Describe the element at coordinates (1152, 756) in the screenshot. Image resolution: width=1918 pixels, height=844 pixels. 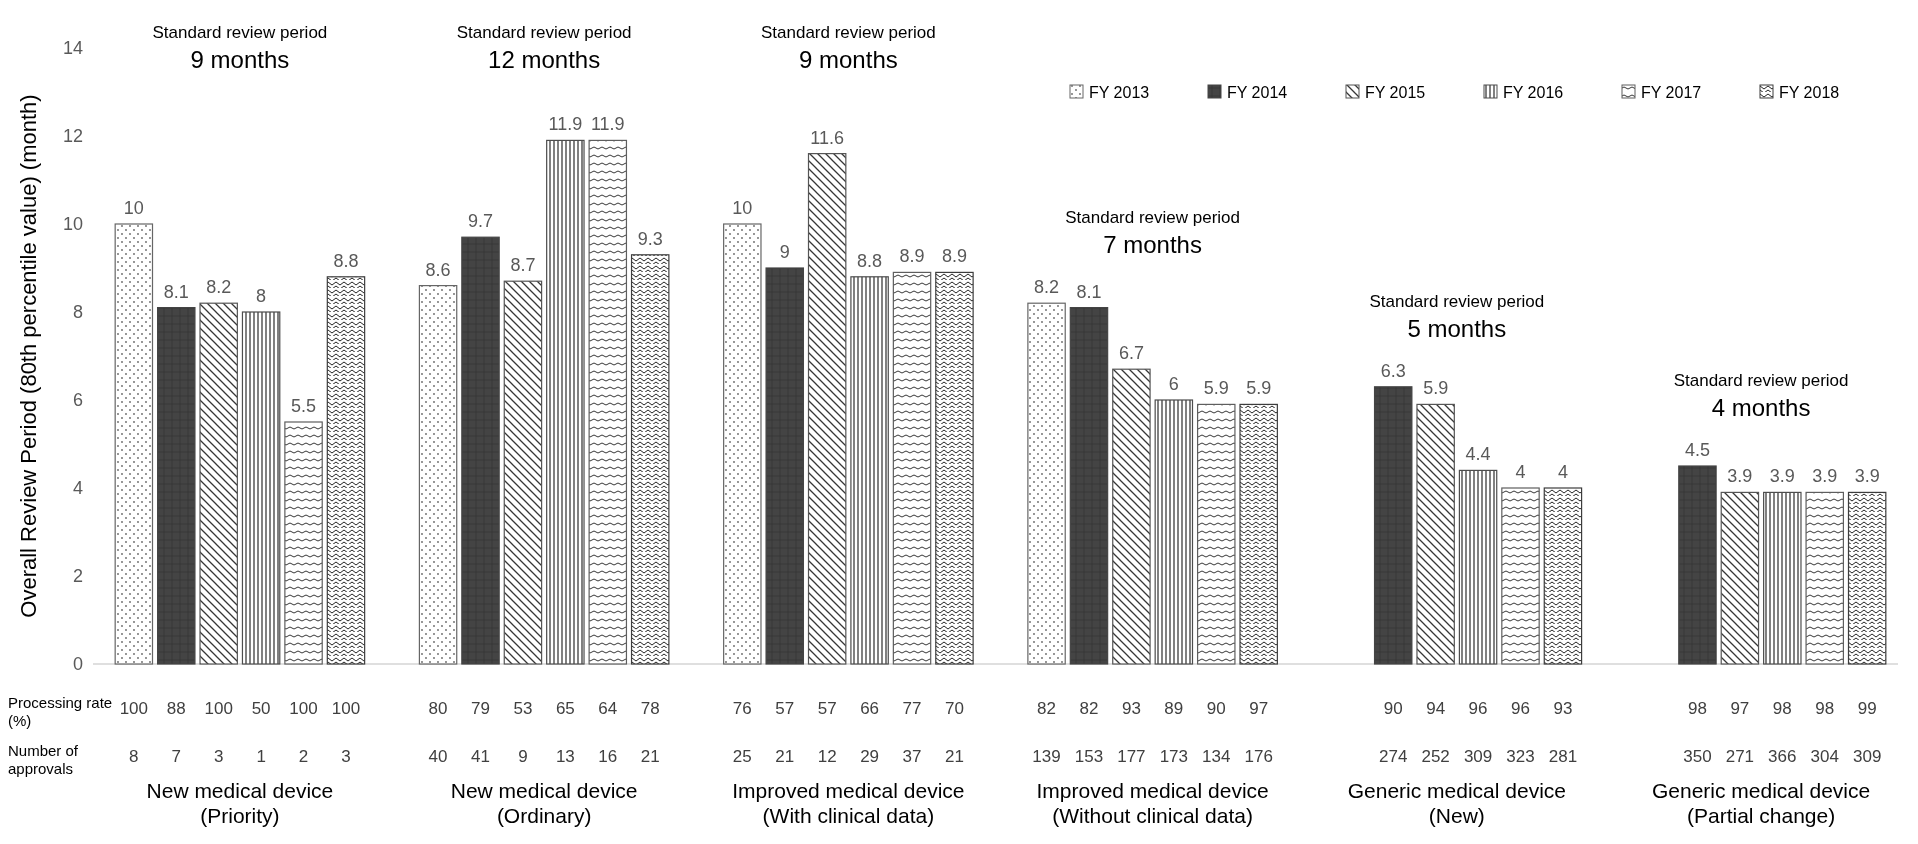
I see `text: 139 153 177 173 134 176` at that location.